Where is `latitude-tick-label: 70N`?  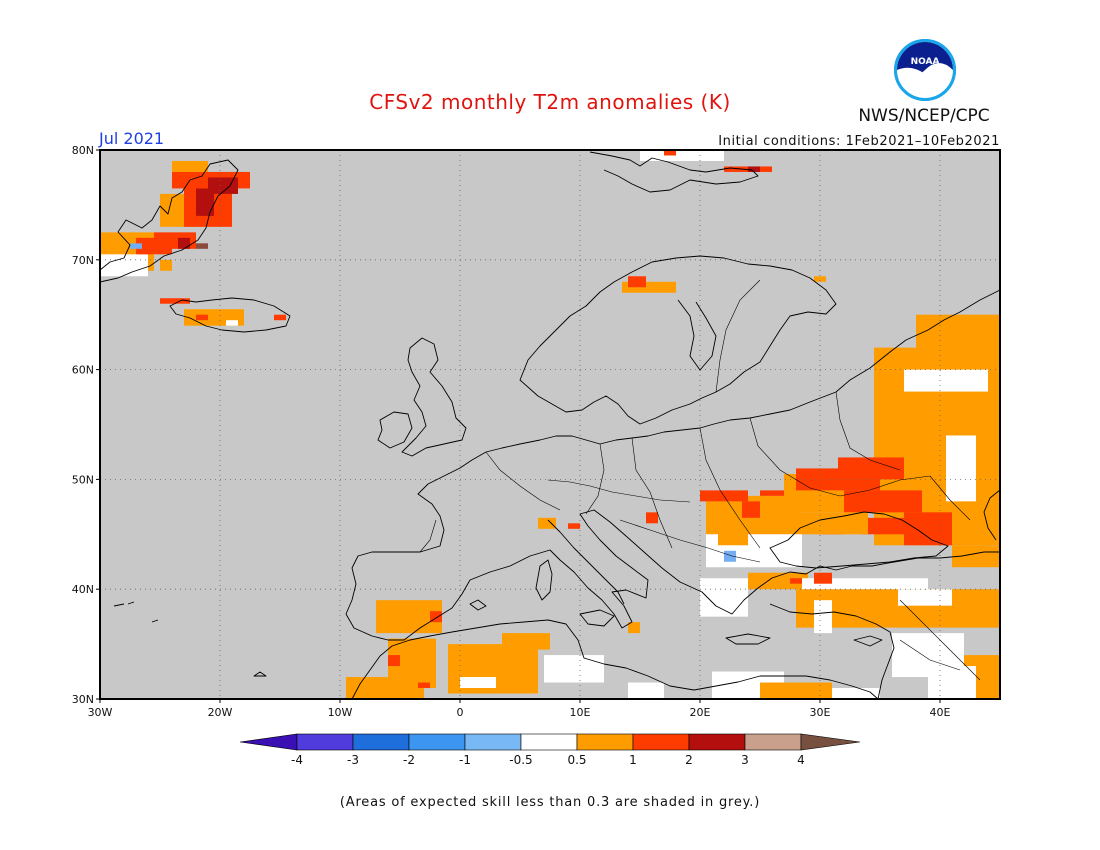 latitude-tick-label: 70N is located at coordinates (83, 260).